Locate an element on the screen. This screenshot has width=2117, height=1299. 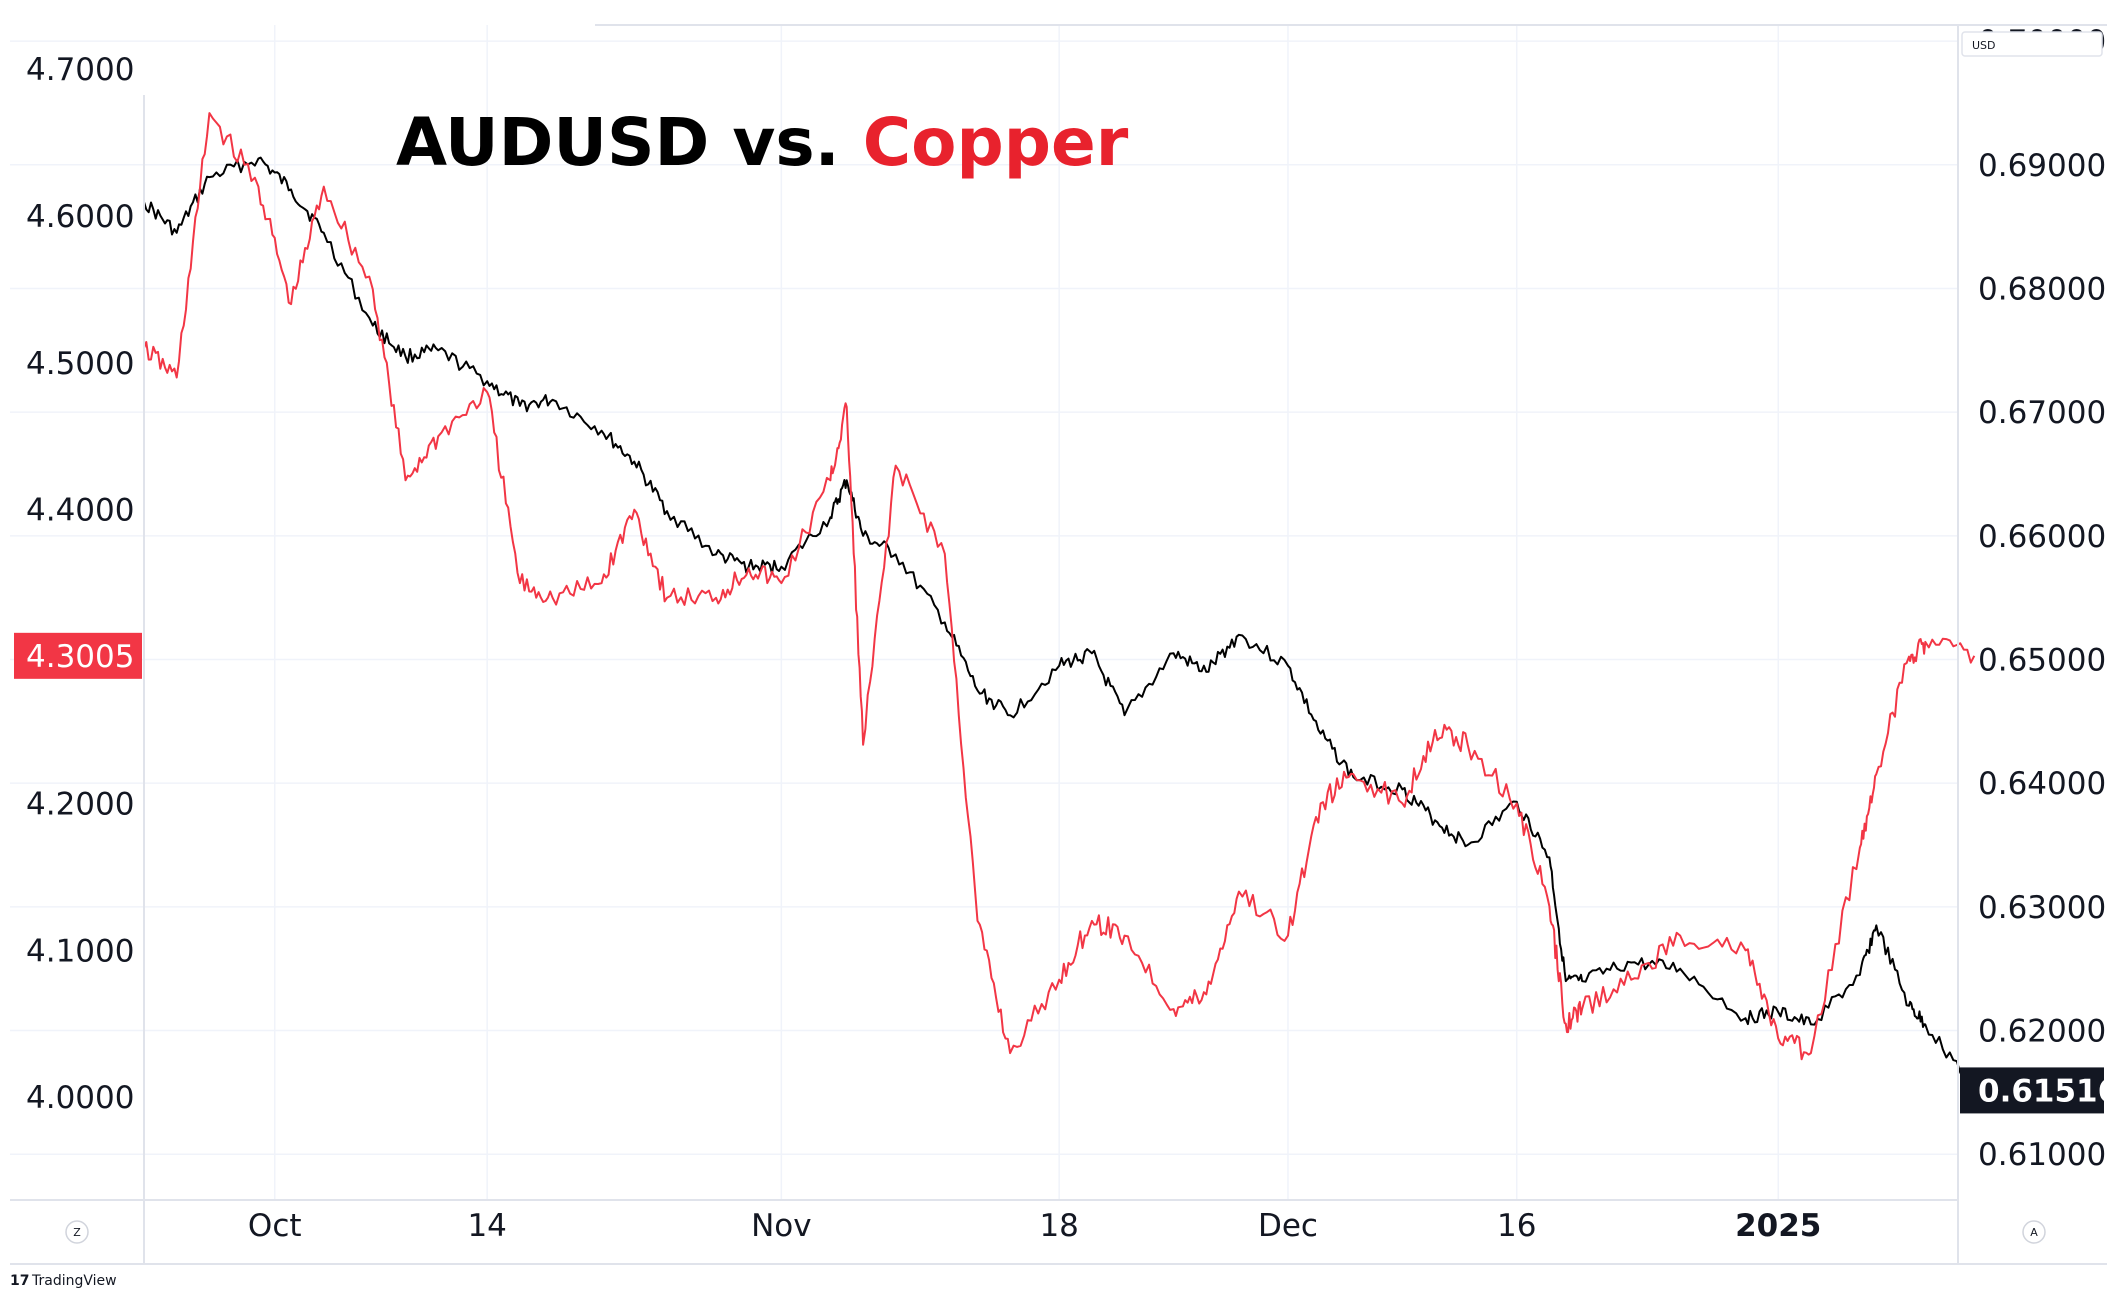
chart-title-audusd: AUDUSD vs. is located at coordinates (629, 142).